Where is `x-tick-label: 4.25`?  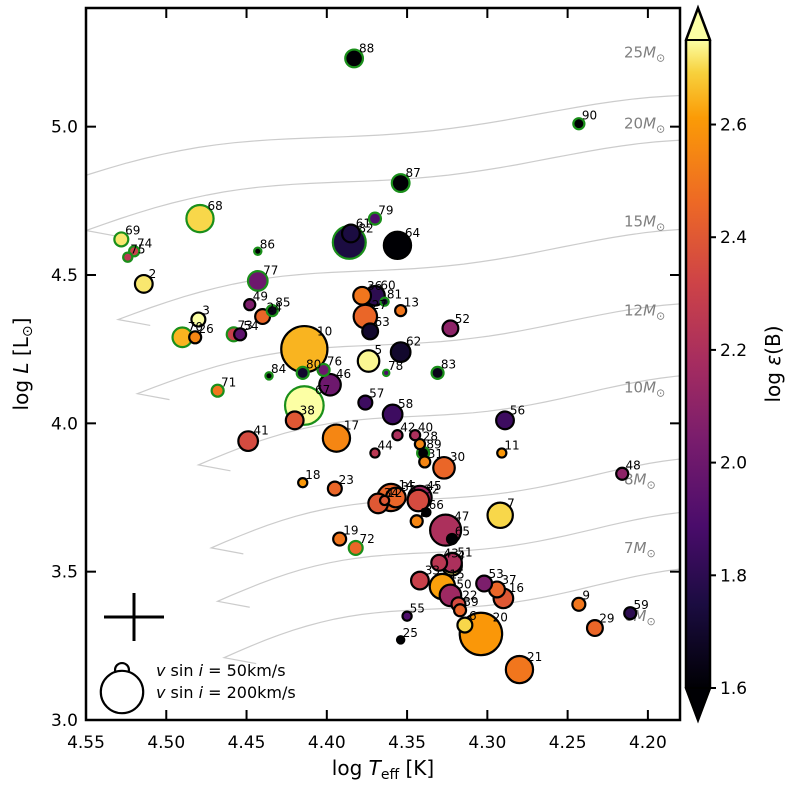
x-tick-label: 4.25 is located at coordinates (568, 743).